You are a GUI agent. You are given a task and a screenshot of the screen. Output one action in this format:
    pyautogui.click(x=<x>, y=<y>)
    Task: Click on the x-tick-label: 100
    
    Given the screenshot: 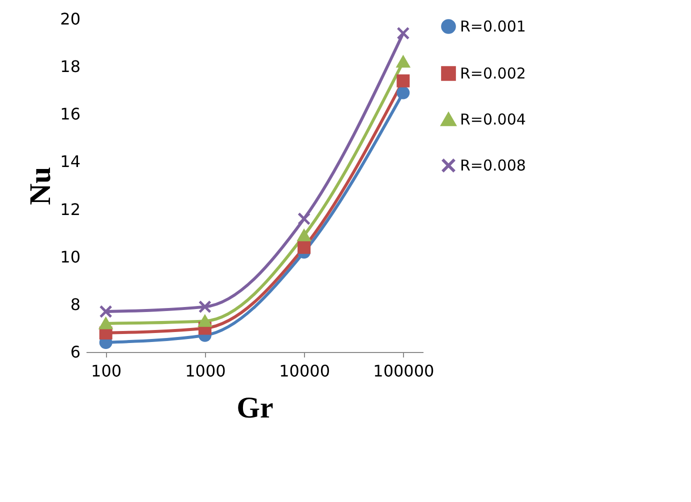 What is the action you would take?
    pyautogui.click(x=106, y=371)
    